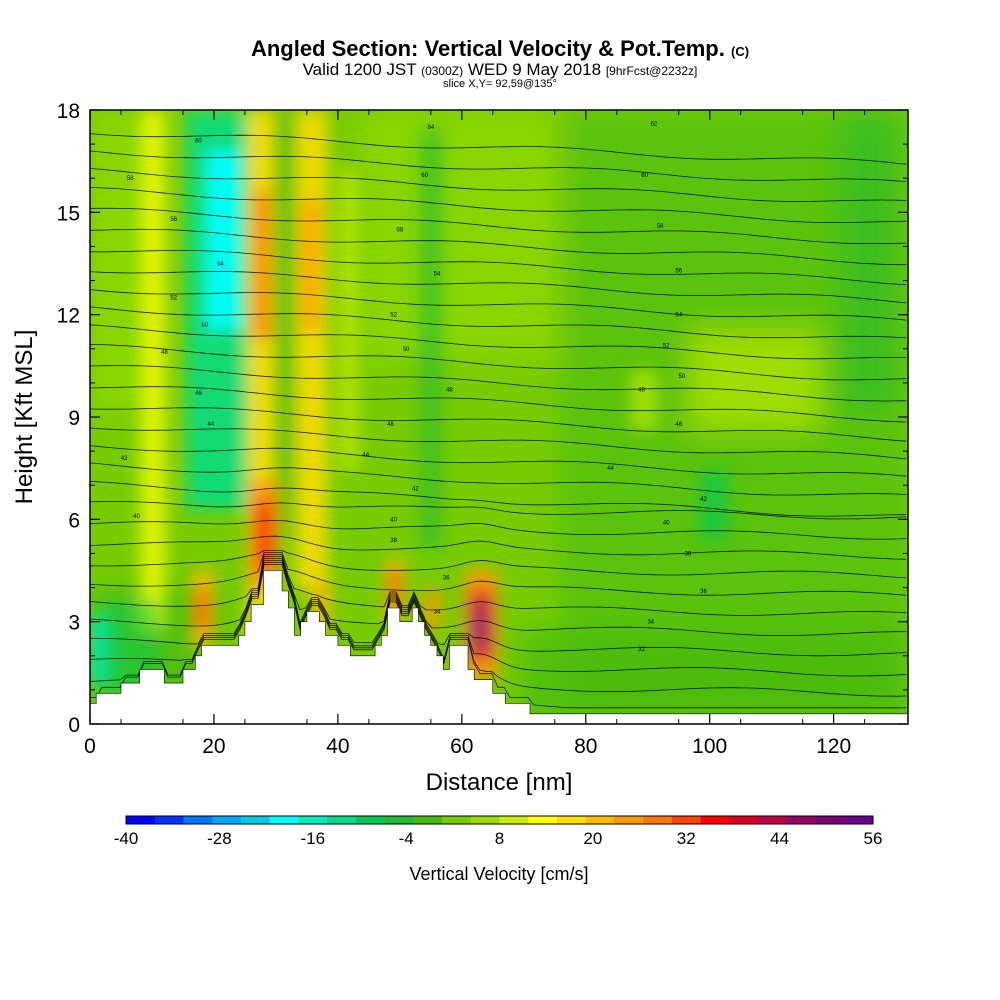  I want to click on colorbar: -40 -28 -16 -4 8 20 32 44 56, so click(498, 831).